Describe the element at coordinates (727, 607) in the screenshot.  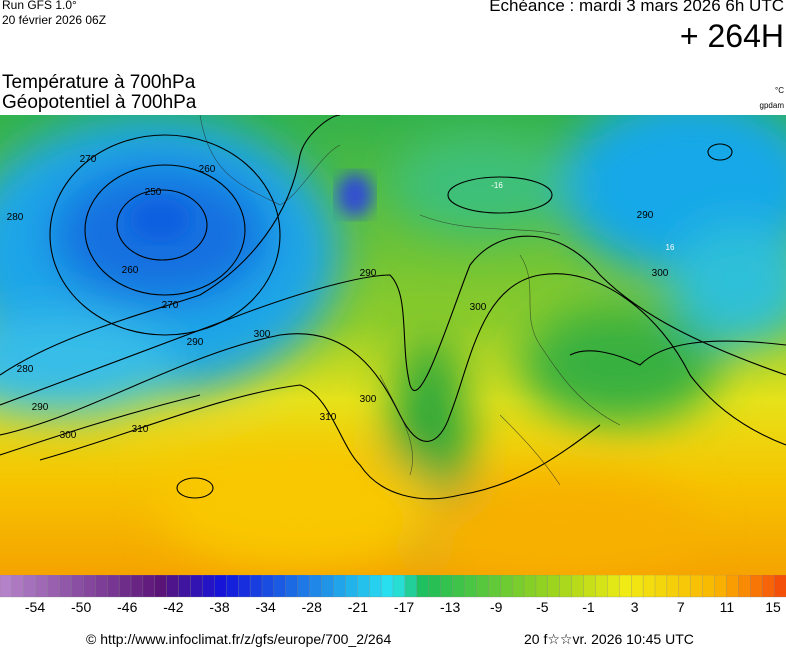
I see `colorbar-label: 11` at that location.